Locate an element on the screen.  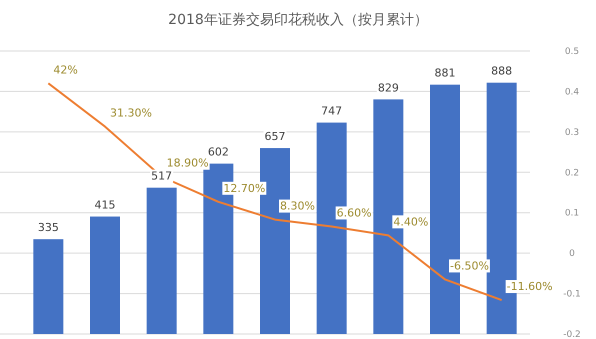
y2-tick-label: 0.2 is located at coordinates (572, 173).